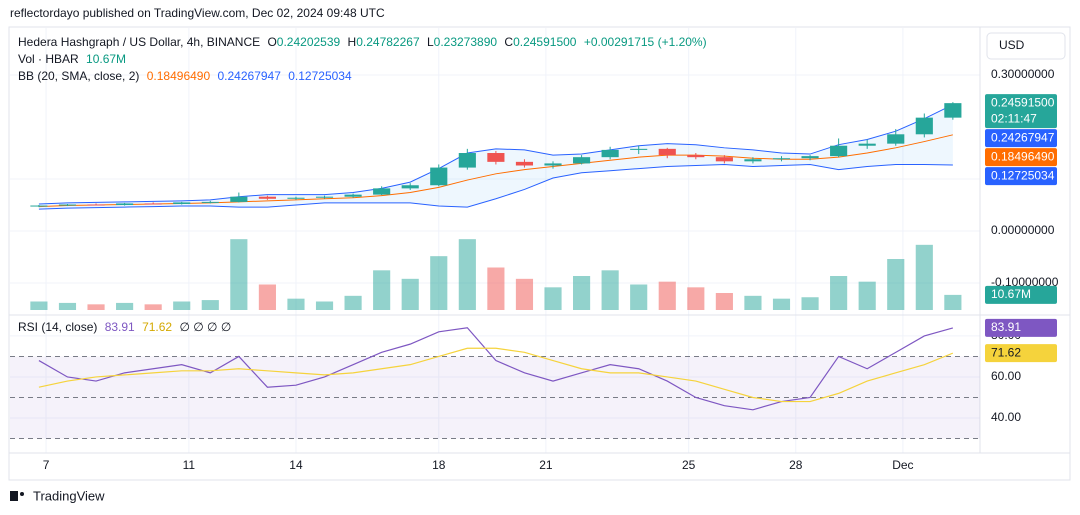  What do you see at coordinates (430, 42) in the screenshot?
I see `ohlc-key: L` at bounding box center [430, 42].